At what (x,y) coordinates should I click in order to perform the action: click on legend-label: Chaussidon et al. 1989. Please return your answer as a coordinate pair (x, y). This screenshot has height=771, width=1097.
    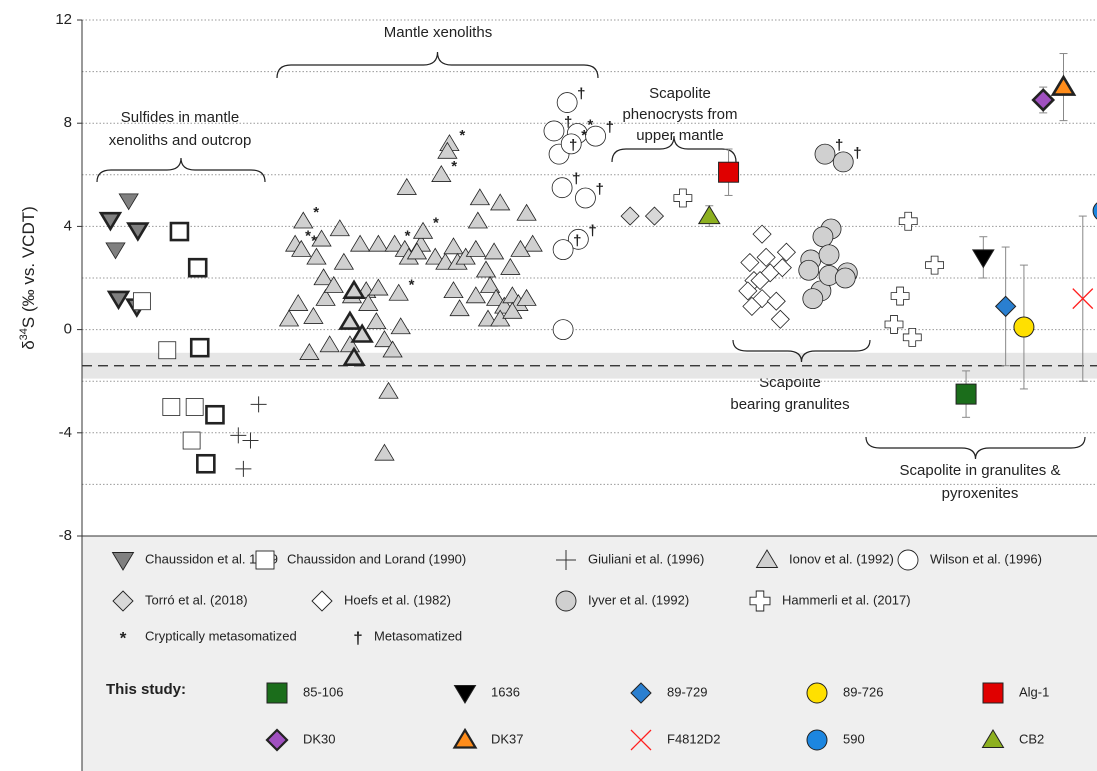
    Looking at the image, I should click on (211, 558).